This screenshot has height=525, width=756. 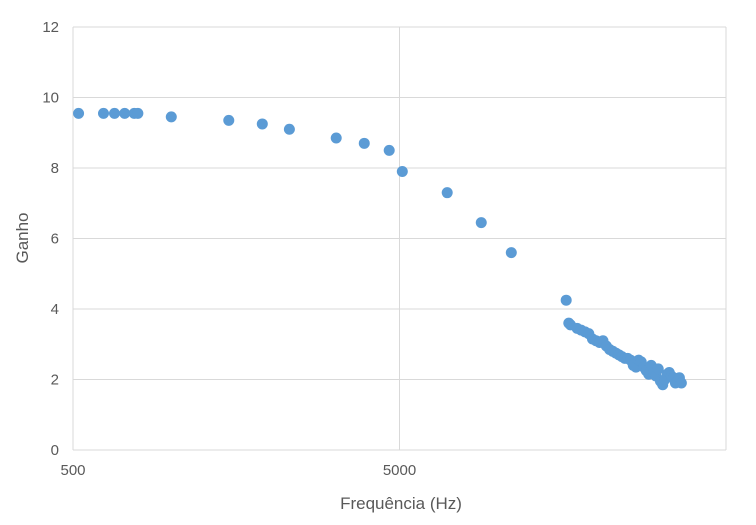 I want to click on y-tick-label: 12, so click(x=50, y=27).